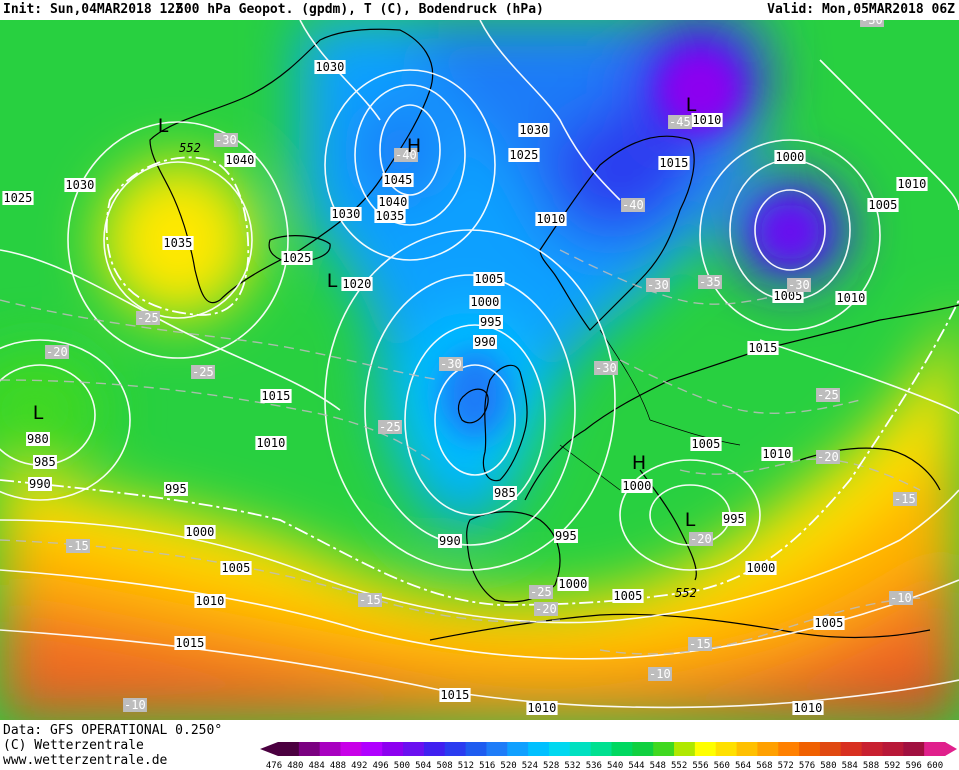  What do you see at coordinates (530, 765) in the screenshot?
I see `legend-level-label: 524` at bounding box center [530, 765].